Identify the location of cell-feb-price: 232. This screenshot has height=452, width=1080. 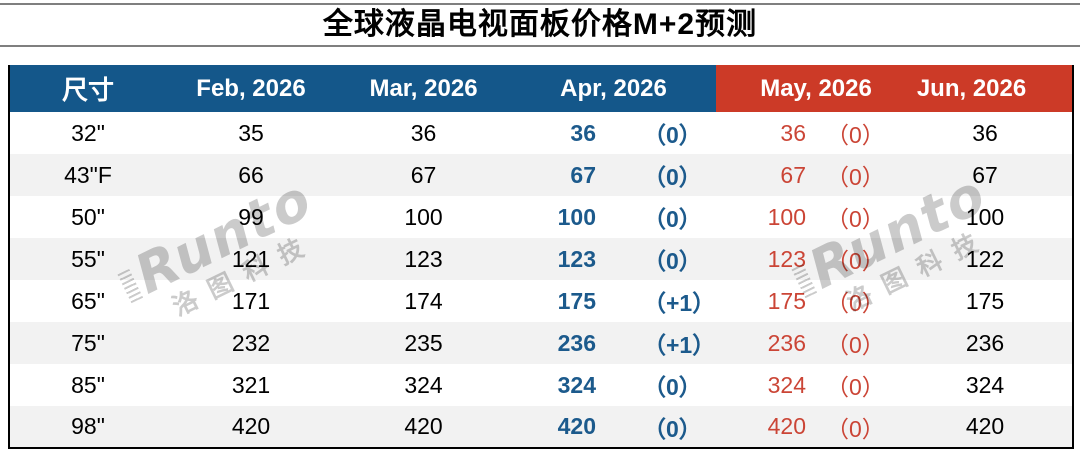
(251, 342).